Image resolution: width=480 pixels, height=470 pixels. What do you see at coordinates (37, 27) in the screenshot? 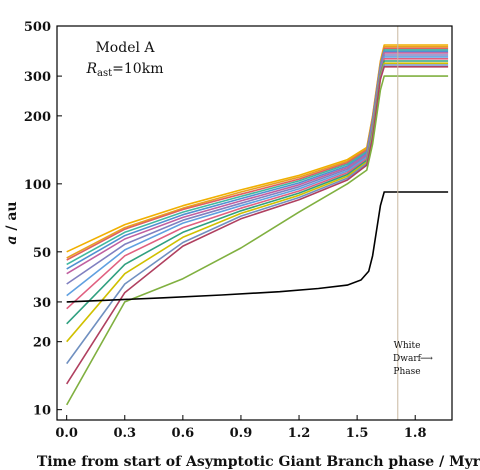
I see `y-tick-label: 500` at bounding box center [37, 27].